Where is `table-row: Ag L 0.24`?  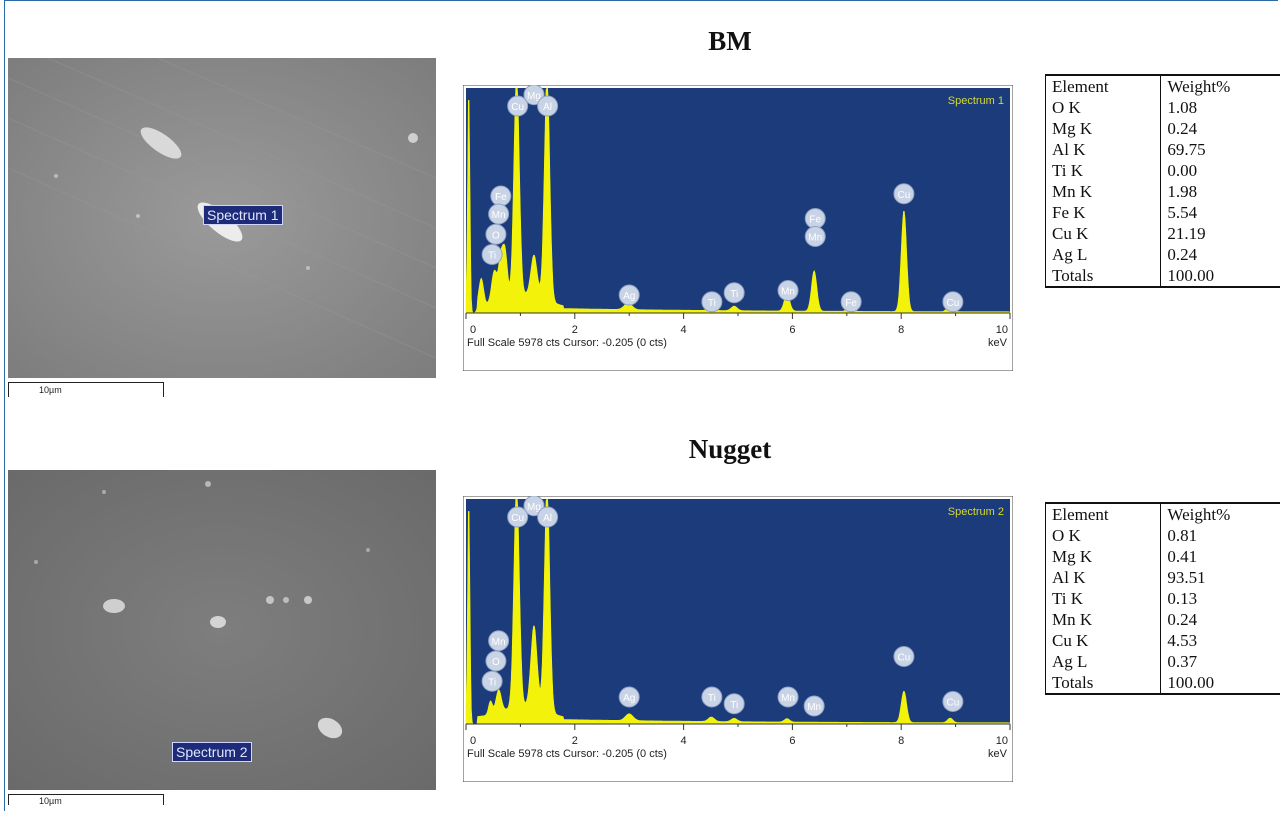
table-row: Ag L 0.24 is located at coordinates (1162, 254).